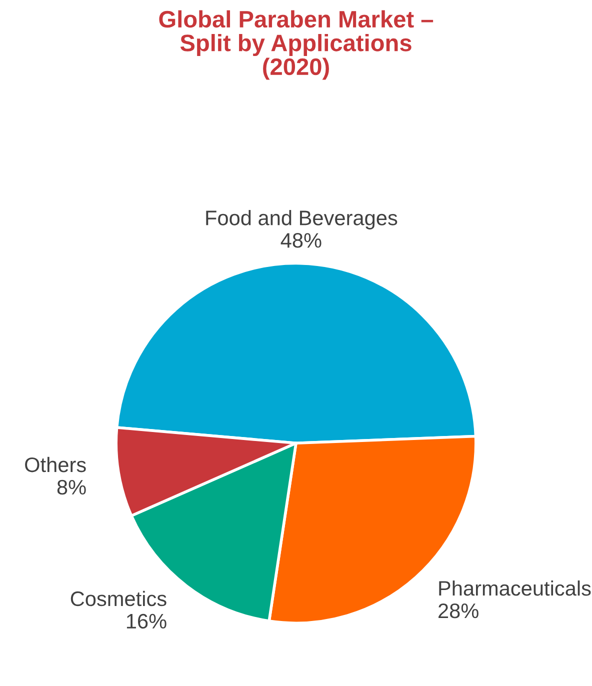  I want to click on slice-label: Others, so click(55, 464).